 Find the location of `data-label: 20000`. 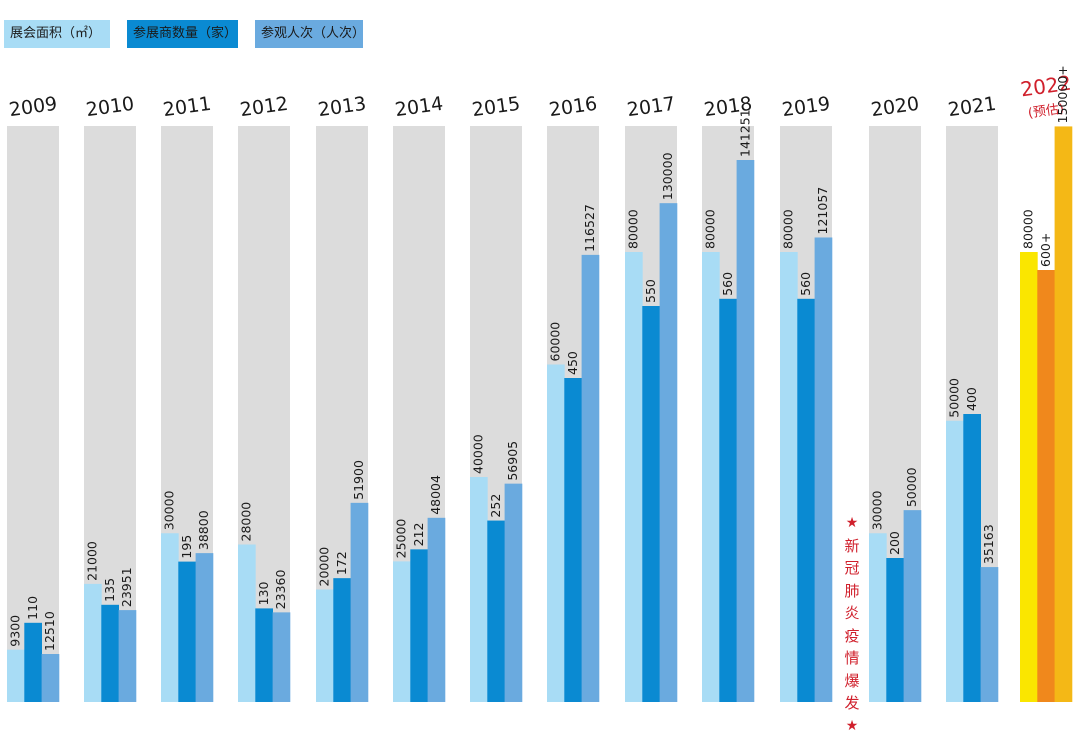

data-label: 20000 is located at coordinates (324, 567).